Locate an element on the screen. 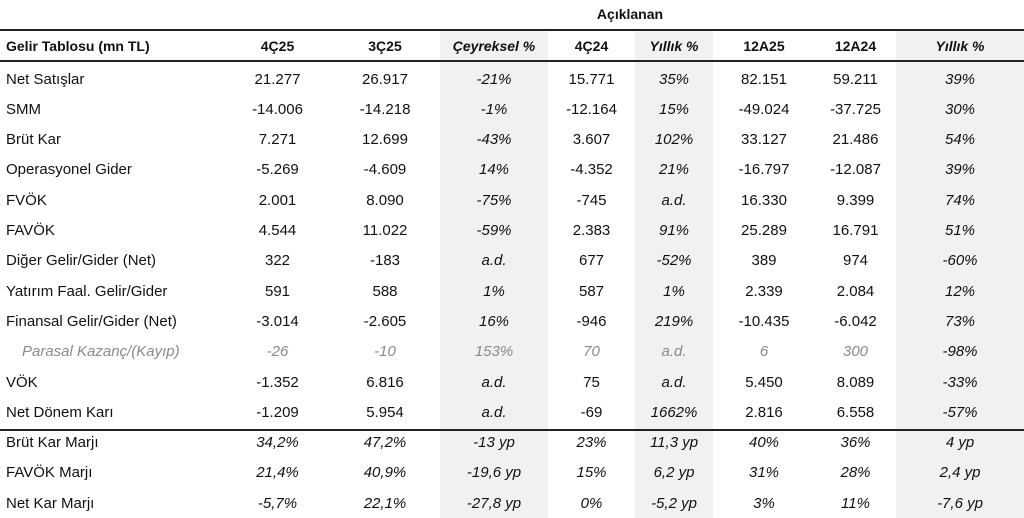 The image size is (1024, 518). table-cell: 322 is located at coordinates (277, 261).